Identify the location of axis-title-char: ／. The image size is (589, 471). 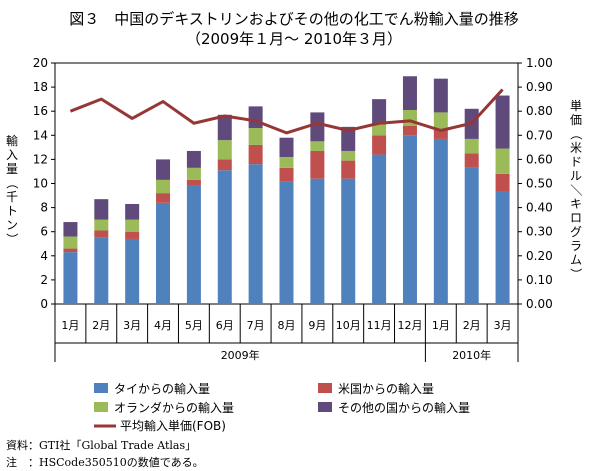
(576, 190).